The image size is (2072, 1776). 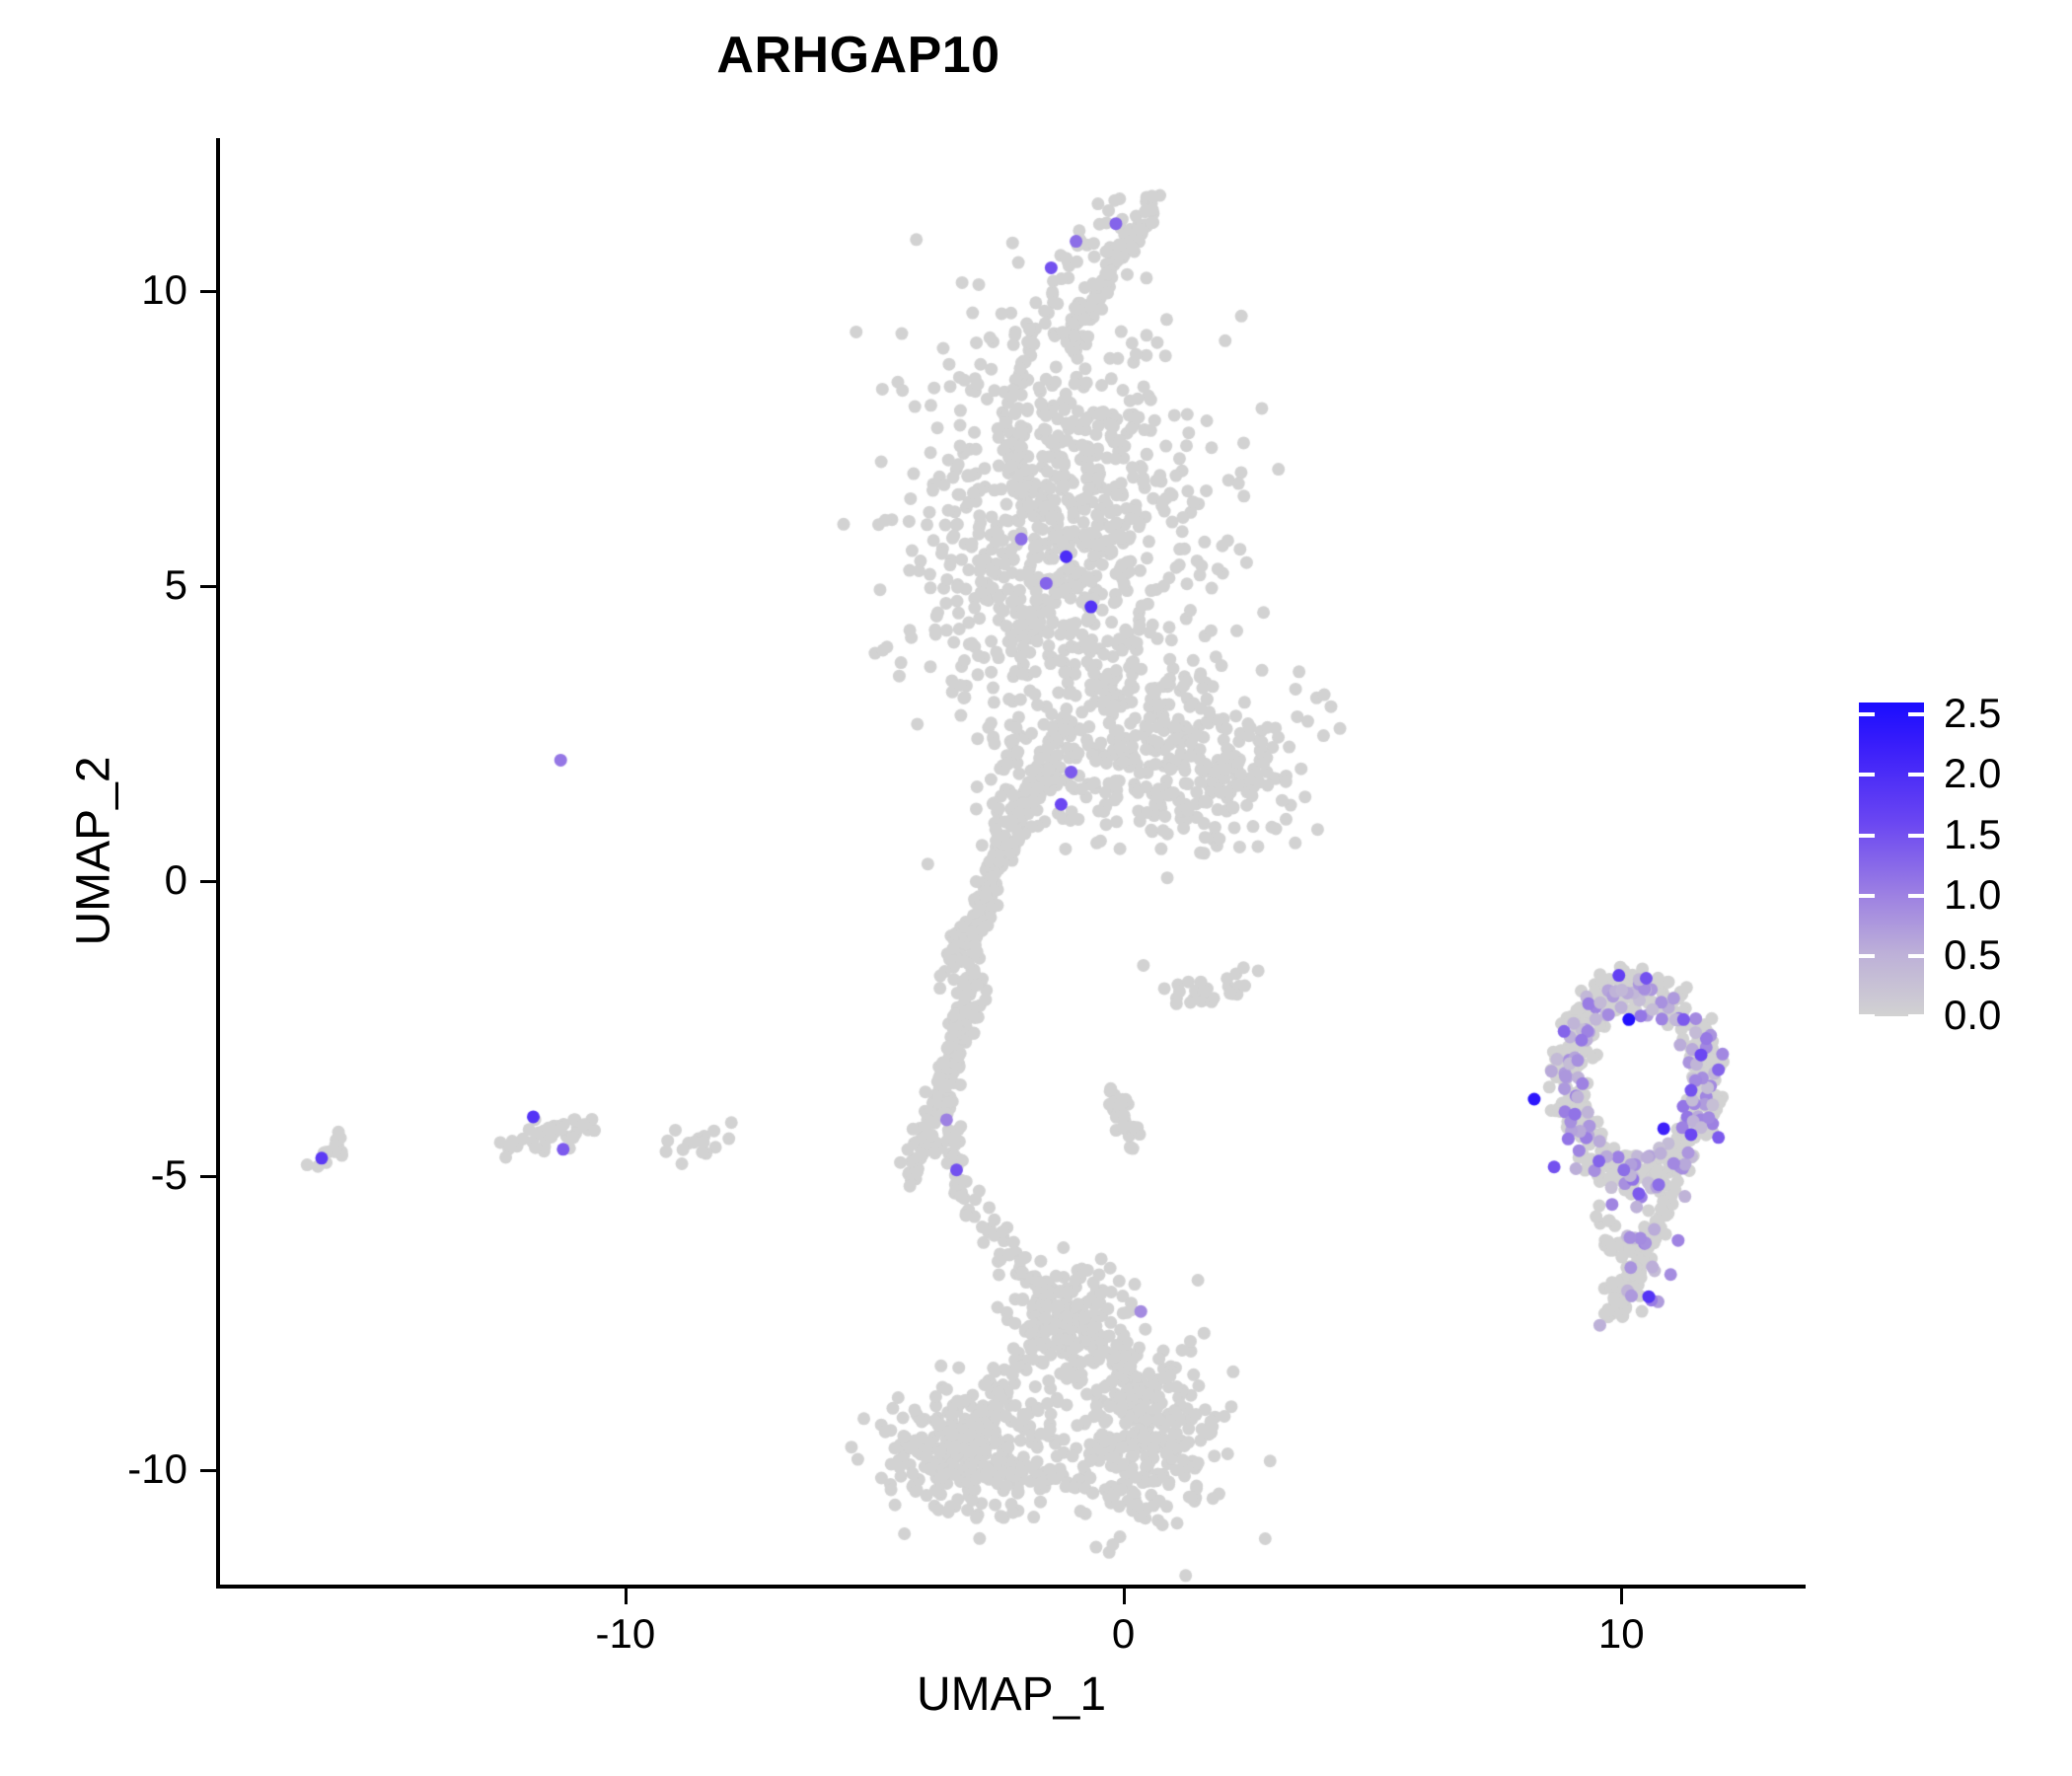 I want to click on y-axis-tick-label: 10, so click(x=164, y=290).